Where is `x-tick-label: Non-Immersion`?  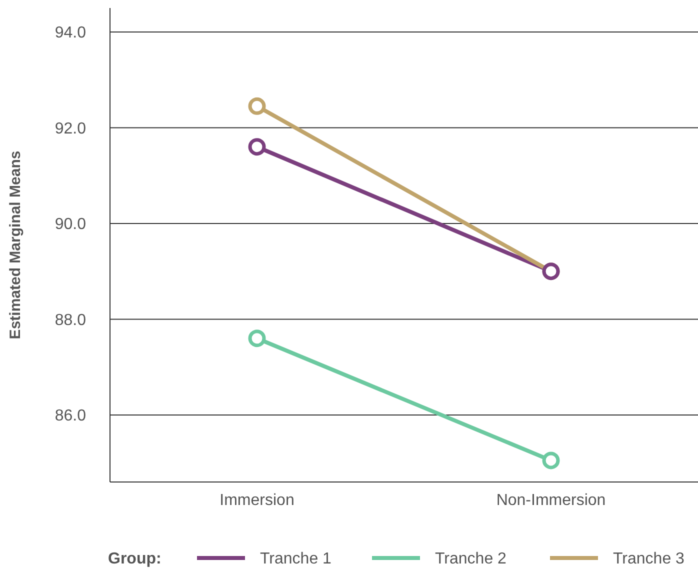
x-tick-label: Non-Immersion is located at coordinates (551, 500).